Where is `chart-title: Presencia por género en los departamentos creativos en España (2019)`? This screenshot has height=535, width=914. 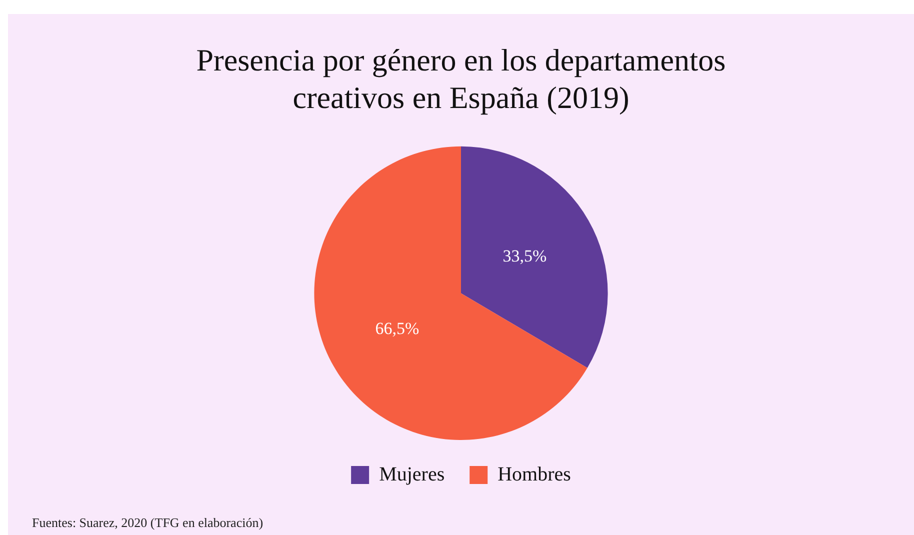 chart-title: Presencia por género en los departamentos creativos en España (2019) is located at coordinates (461, 78).